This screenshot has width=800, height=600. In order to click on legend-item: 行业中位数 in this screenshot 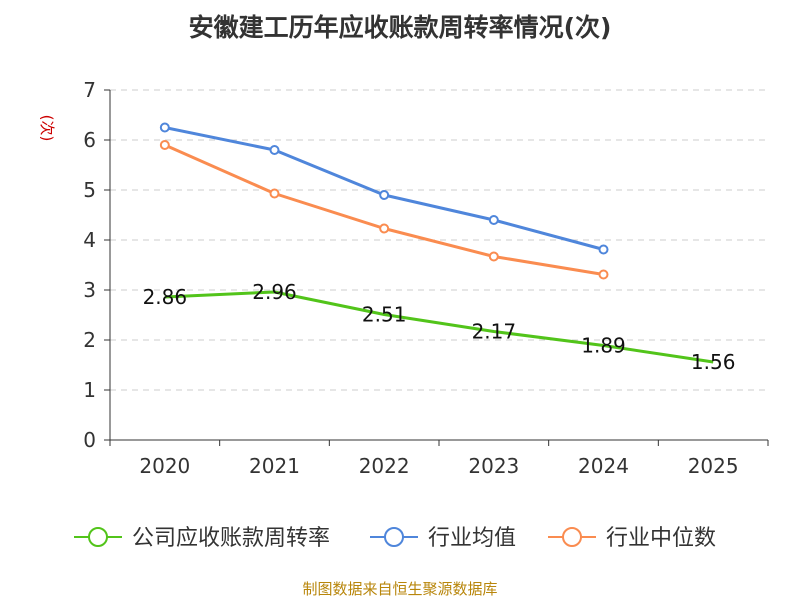, I will do `click(632, 538)`.